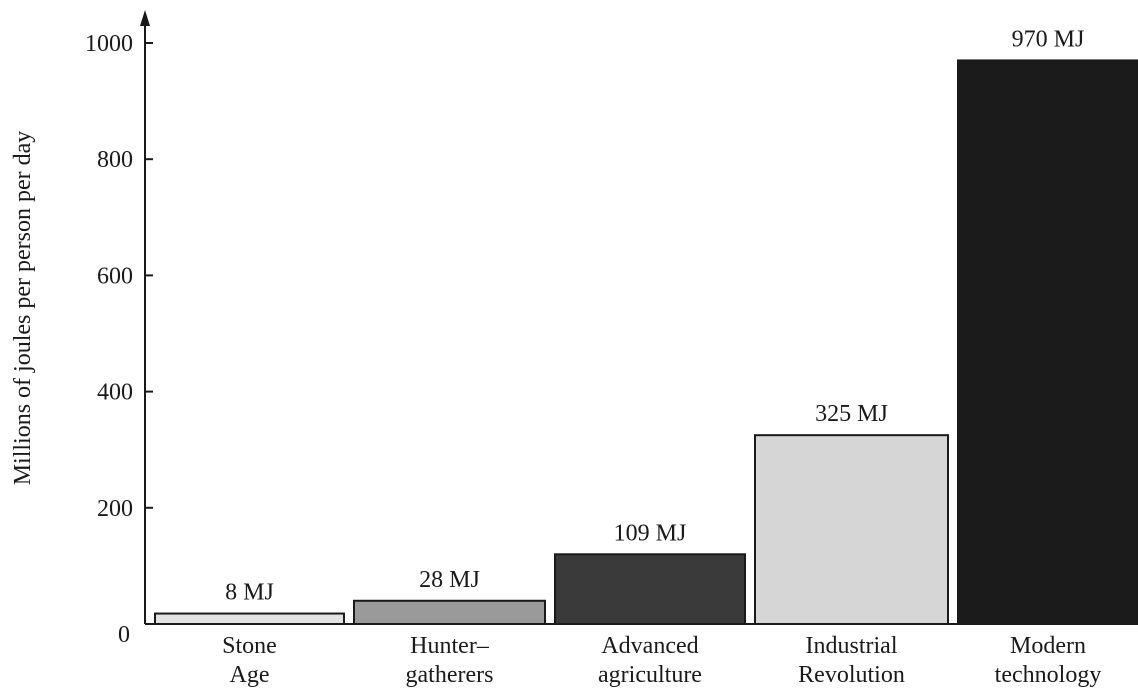 The image size is (1138, 690). I want to click on category-label: Advanced, so click(649, 646).